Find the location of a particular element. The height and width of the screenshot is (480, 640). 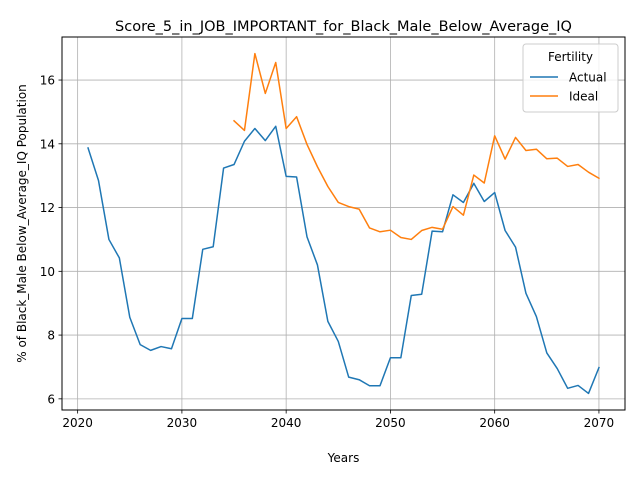

x-tick-label: 2070 is located at coordinates (599, 423).